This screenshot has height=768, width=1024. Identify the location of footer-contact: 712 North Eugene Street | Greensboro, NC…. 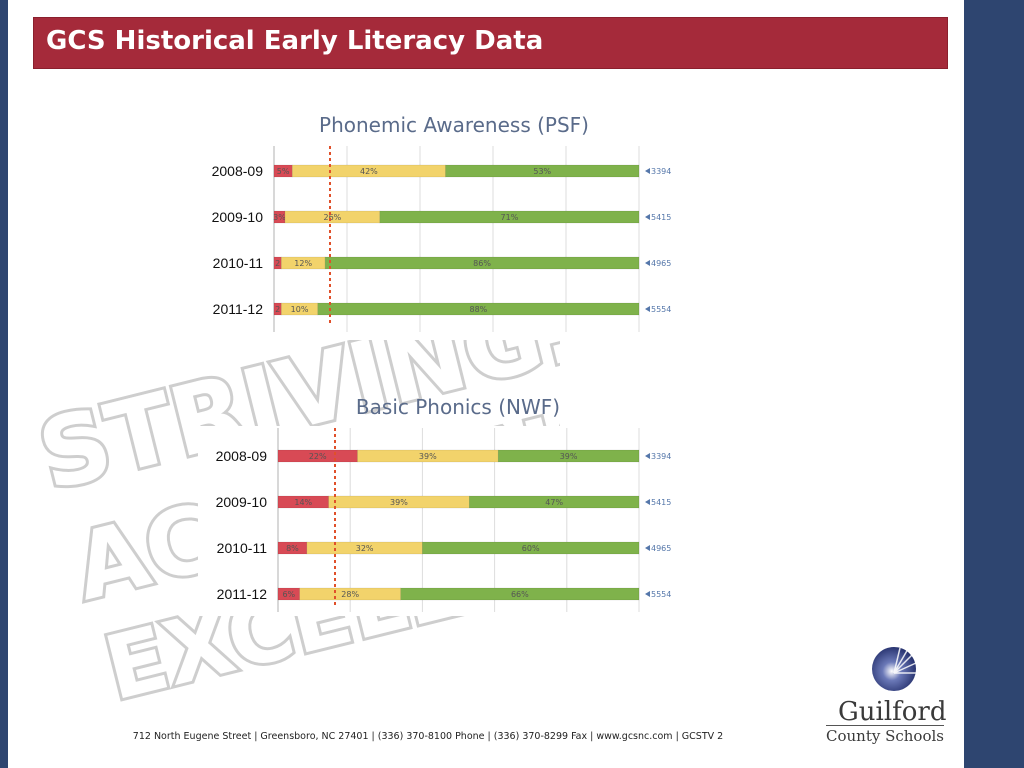
(428, 736).